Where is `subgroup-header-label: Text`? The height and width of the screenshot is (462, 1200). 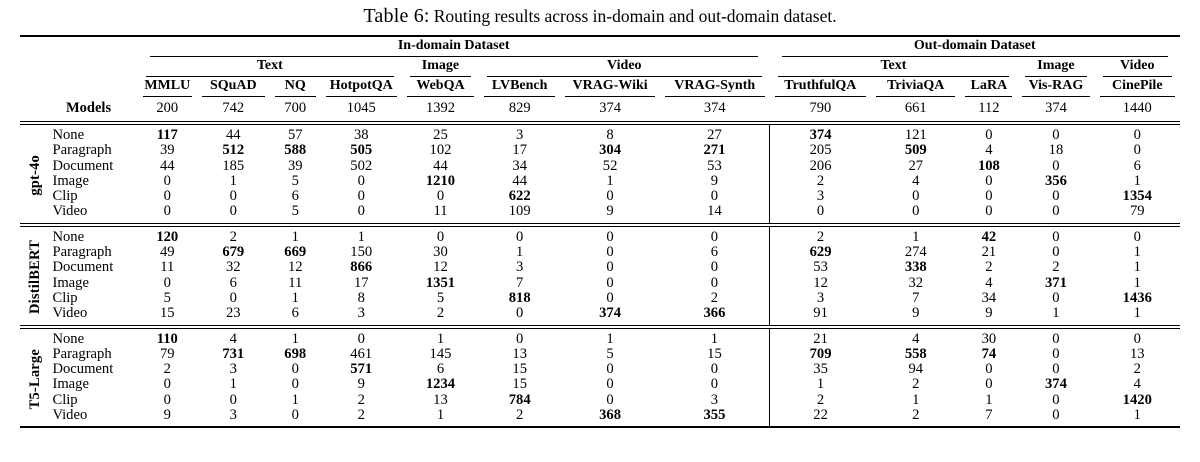
subgroup-header-label: Text is located at coordinates (269, 65).